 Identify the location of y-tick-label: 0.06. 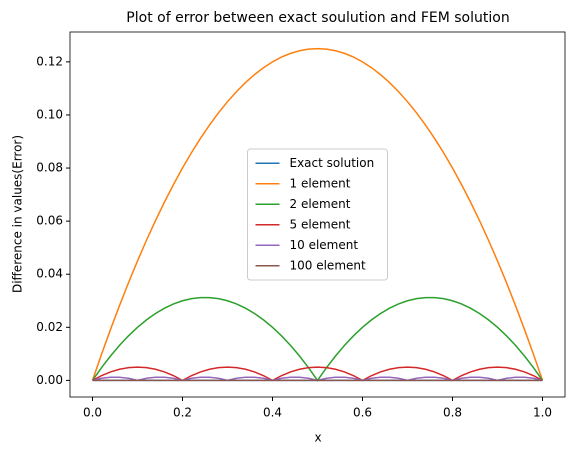
(49, 221).